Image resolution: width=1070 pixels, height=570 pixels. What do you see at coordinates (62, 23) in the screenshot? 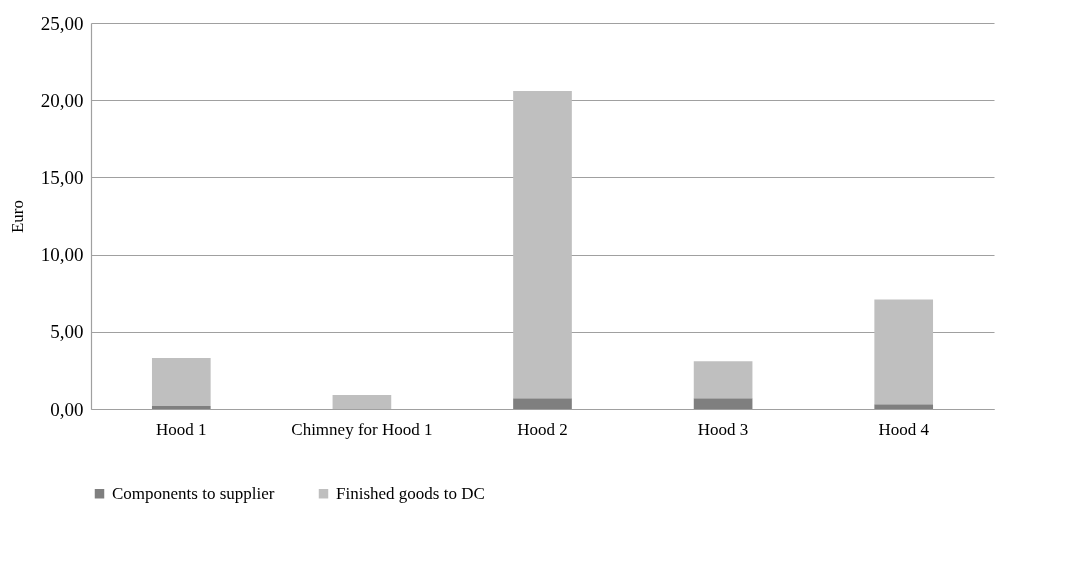
I see `y-tick-label: 25,00` at bounding box center [62, 23].